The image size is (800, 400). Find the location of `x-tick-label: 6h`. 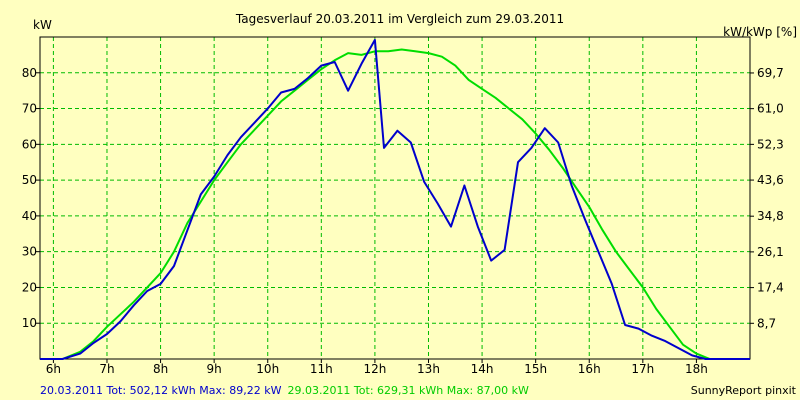

x-tick-label: 6h is located at coordinates (53, 369).